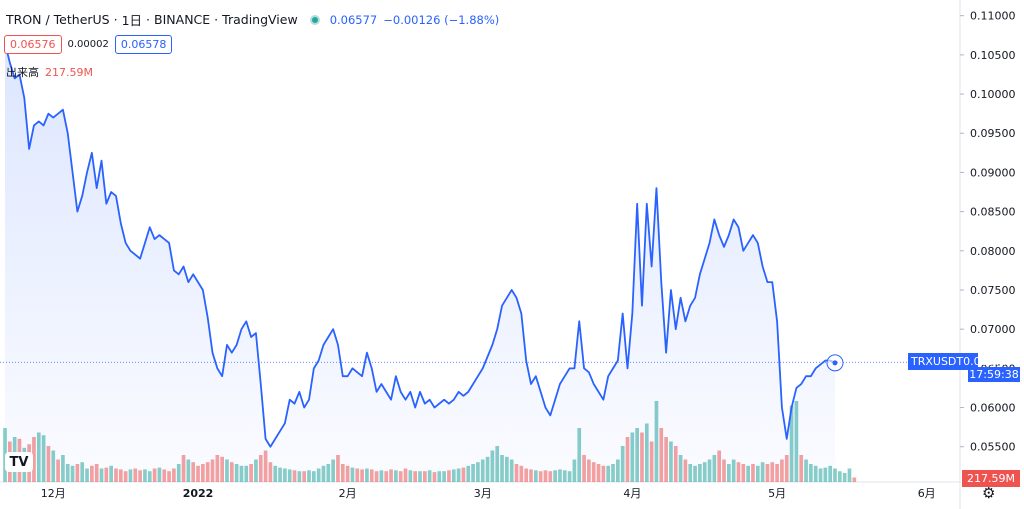  What do you see at coordinates (993, 16) in the screenshot?
I see `y-tick-label: 0.11000` at bounding box center [993, 16].